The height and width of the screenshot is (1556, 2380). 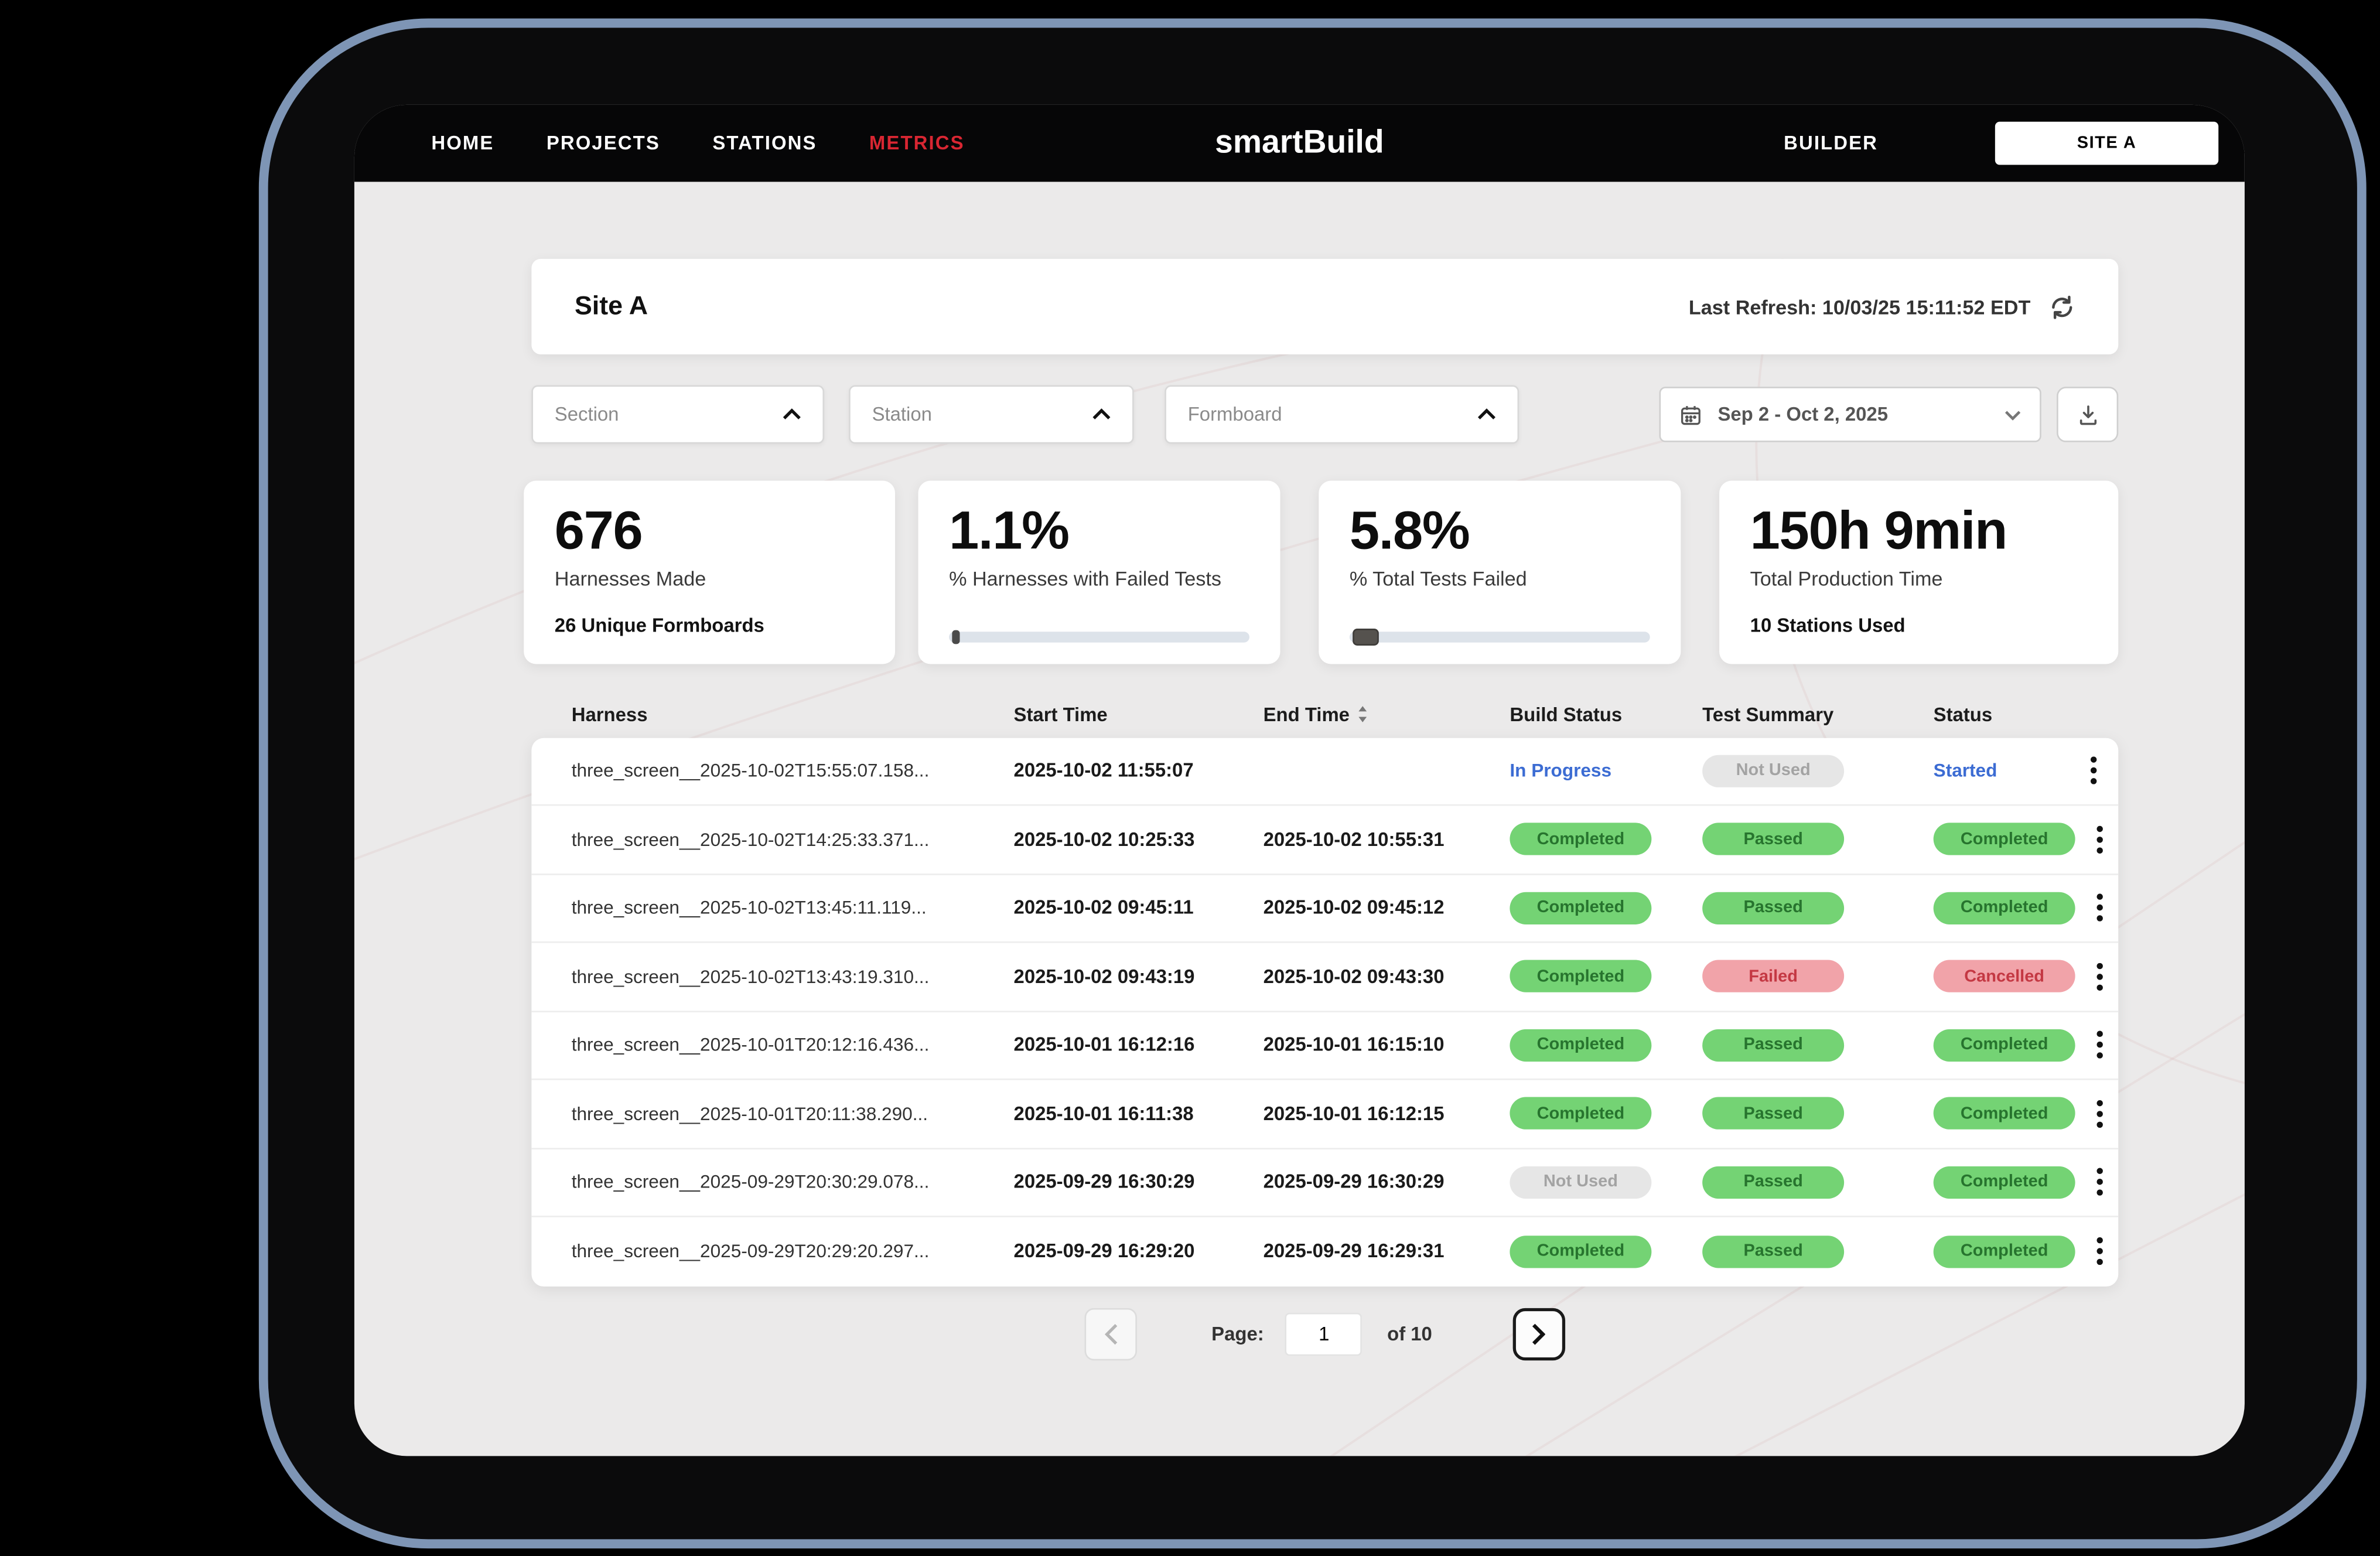 I want to click on section-dropdown: Section, so click(x=678, y=414).